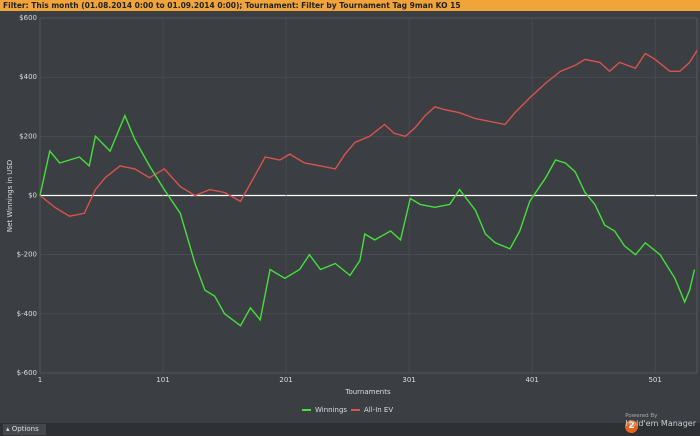 The height and width of the screenshot is (436, 700). What do you see at coordinates (28, 18) in the screenshot?
I see `y-tick-label: $600` at bounding box center [28, 18].